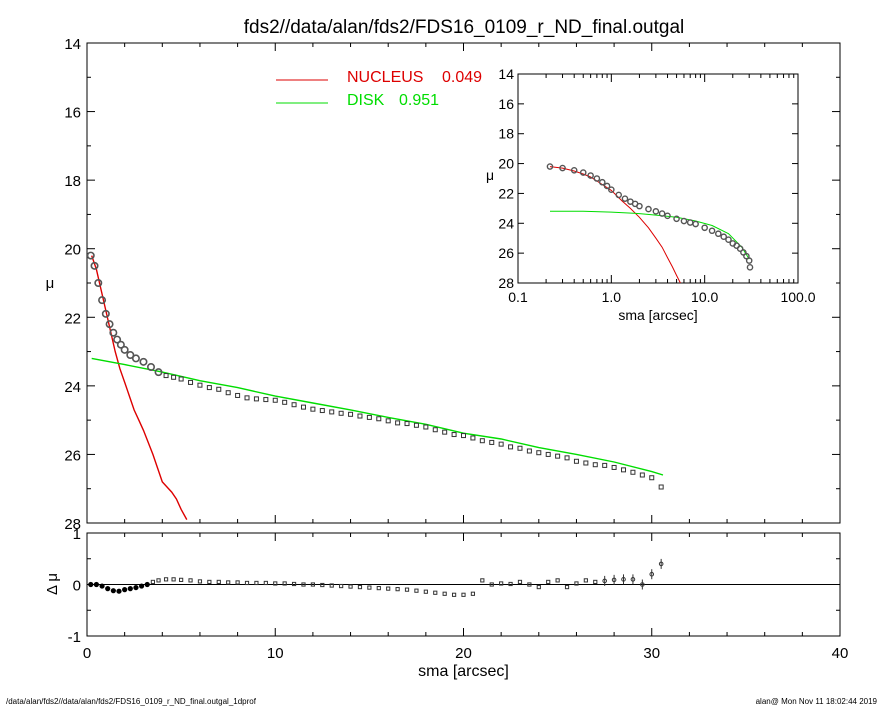 This screenshot has height=708, width=885. Describe the element at coordinates (72, 524) in the screenshot. I see `main-ytick-label: 28` at that location.